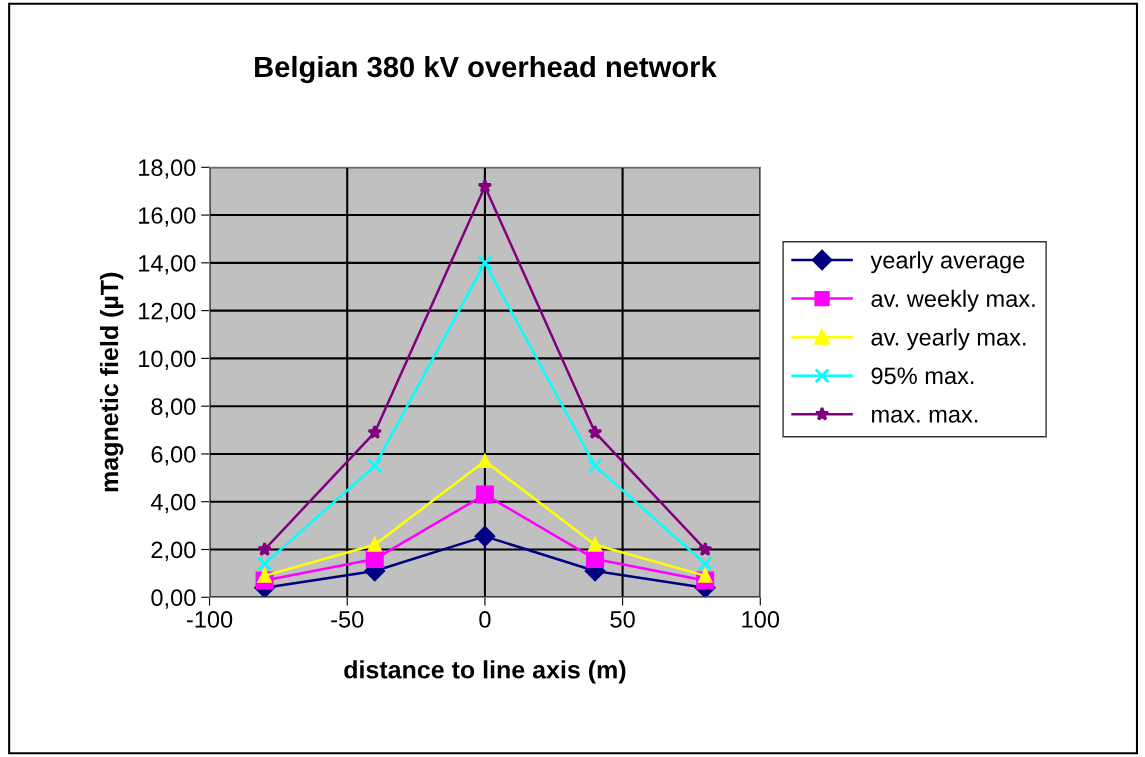  What do you see at coordinates (167, 169) in the screenshot?
I see `y-tick-label: 18,00` at bounding box center [167, 169].